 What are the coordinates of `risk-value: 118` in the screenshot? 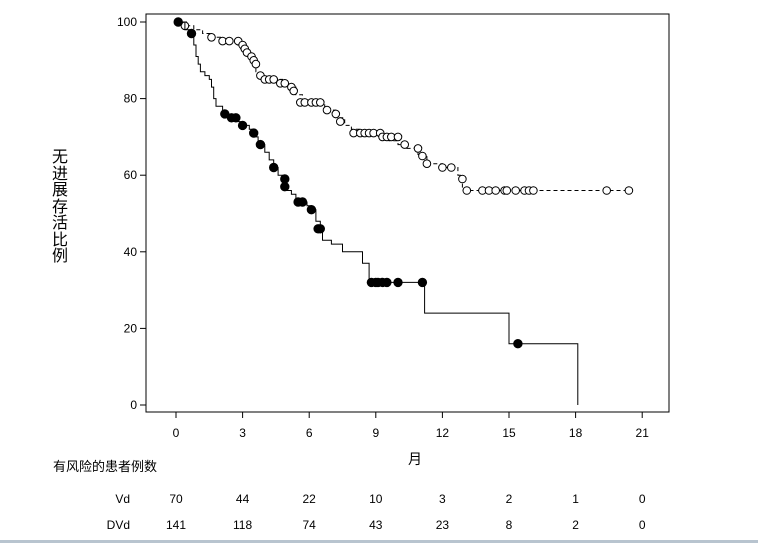 It's located at (243, 525).